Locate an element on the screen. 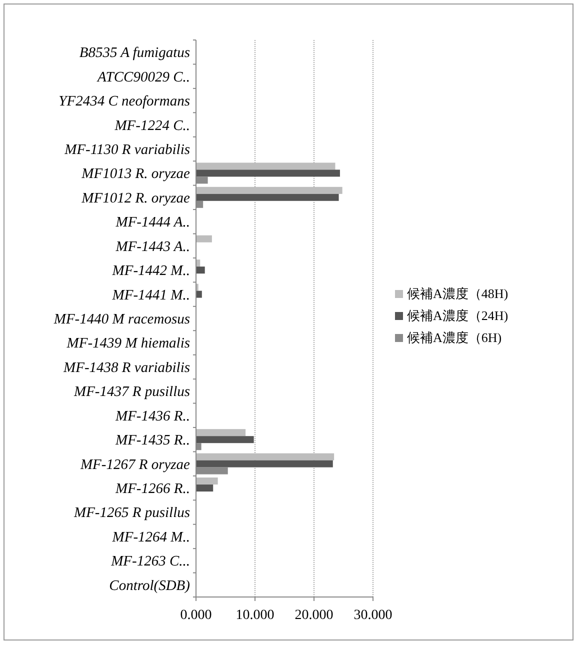 Image resolution: width=577 pixels, height=648 pixels. x-tick-label: 0.000 is located at coordinates (196, 615).